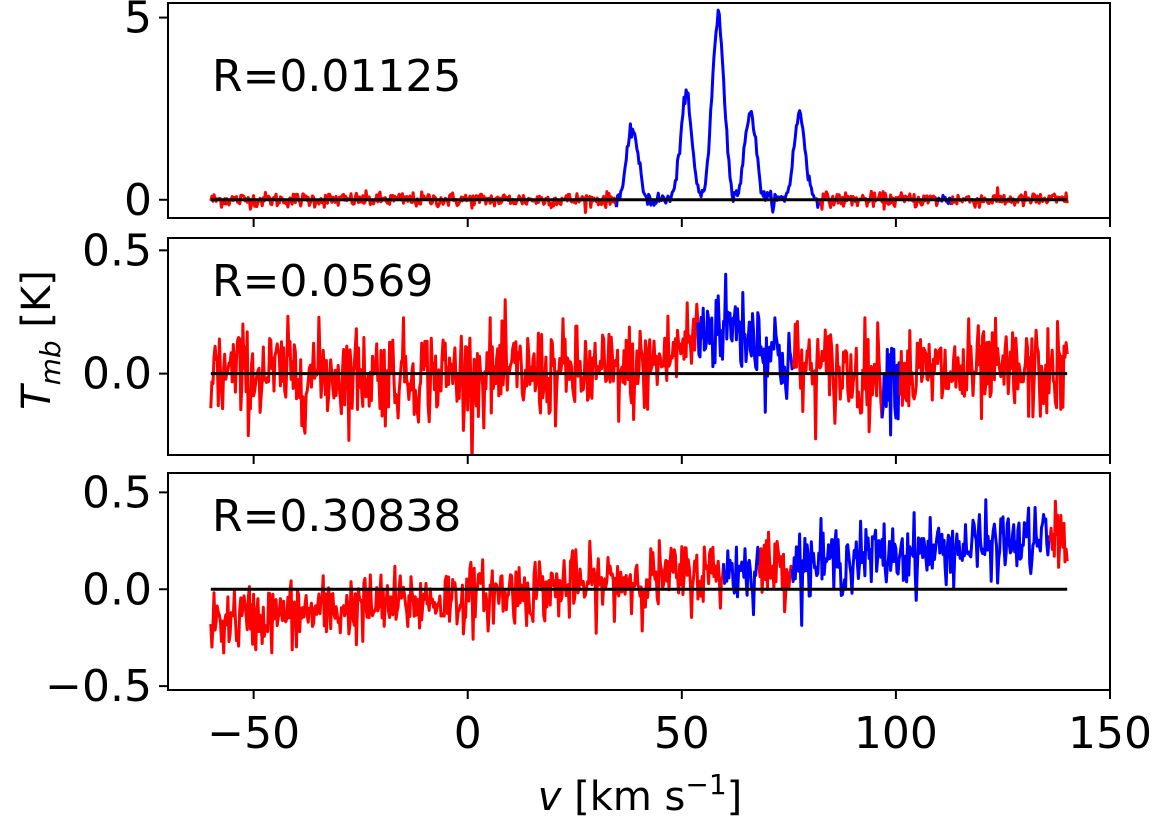  Describe the element at coordinates (735, 797) in the screenshot. I see `x-axis-title-close: ]` at that location.